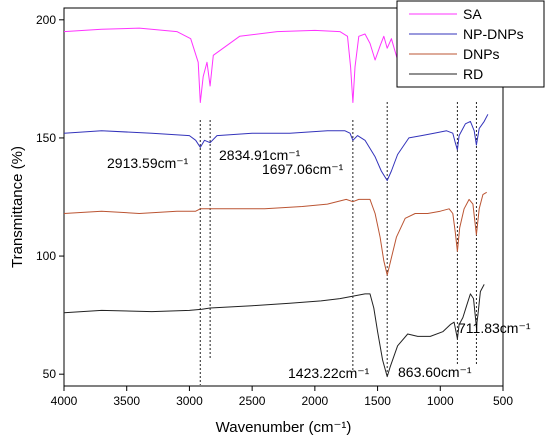 The width and height of the screenshot is (550, 443). I want to click on legend: SA NP-DNPs DNPs RD, so click(470, 44).